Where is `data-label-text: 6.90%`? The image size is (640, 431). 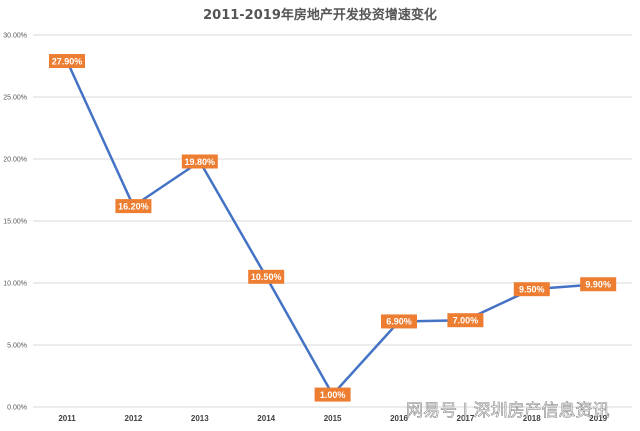 data-label-text: 6.90% is located at coordinates (399, 322).